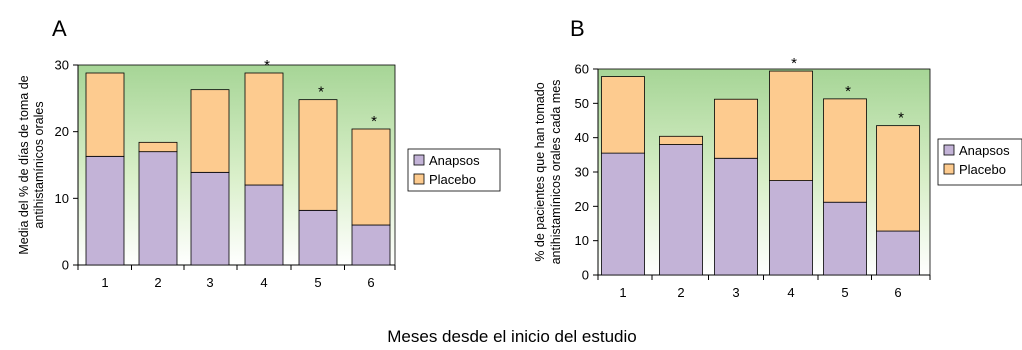  Describe the element at coordinates (419, 179) in the screenshot. I see `panel-a-legend-swatch-placebo` at that location.